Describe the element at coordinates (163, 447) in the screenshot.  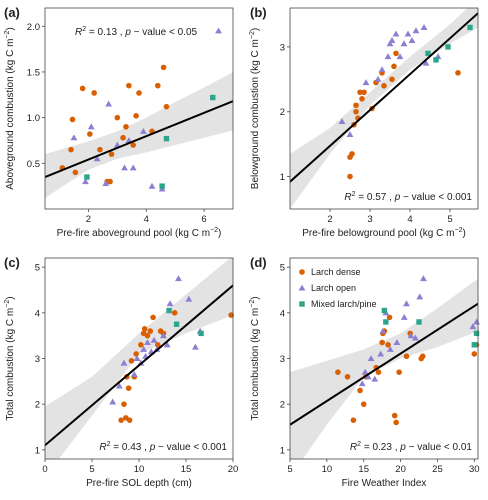
I see `stat-annotation: R2 = 0.43 , p − value < 0.001` at that location.